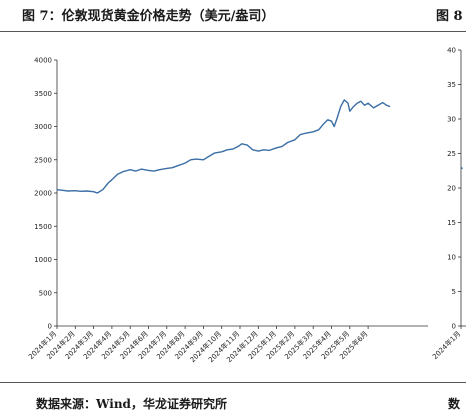 This screenshot has width=466, height=412. I want to click on y-tick-label: 40, so click(451, 51).